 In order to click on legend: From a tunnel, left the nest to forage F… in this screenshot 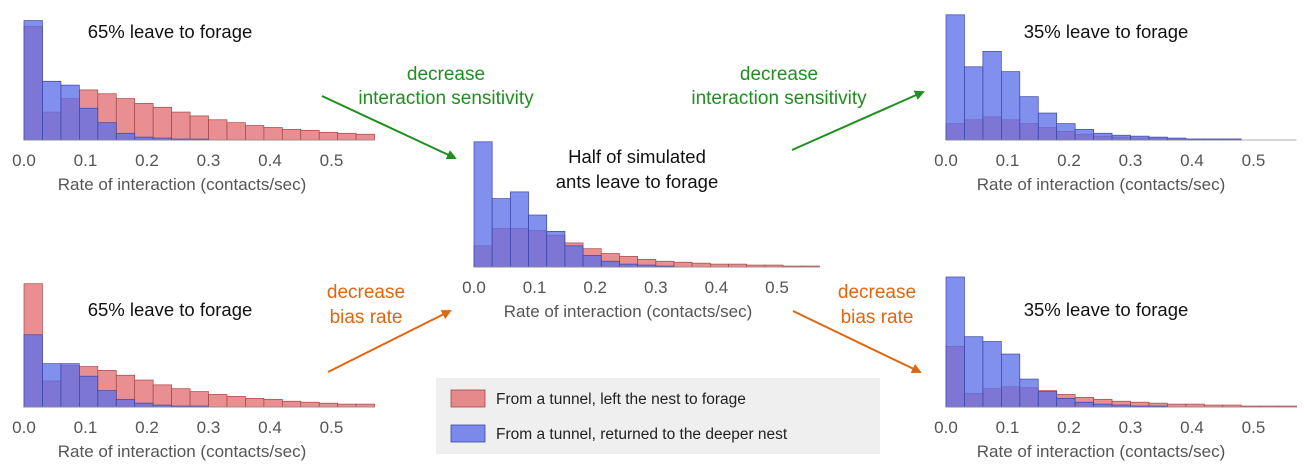, I will do `click(658, 416)`.